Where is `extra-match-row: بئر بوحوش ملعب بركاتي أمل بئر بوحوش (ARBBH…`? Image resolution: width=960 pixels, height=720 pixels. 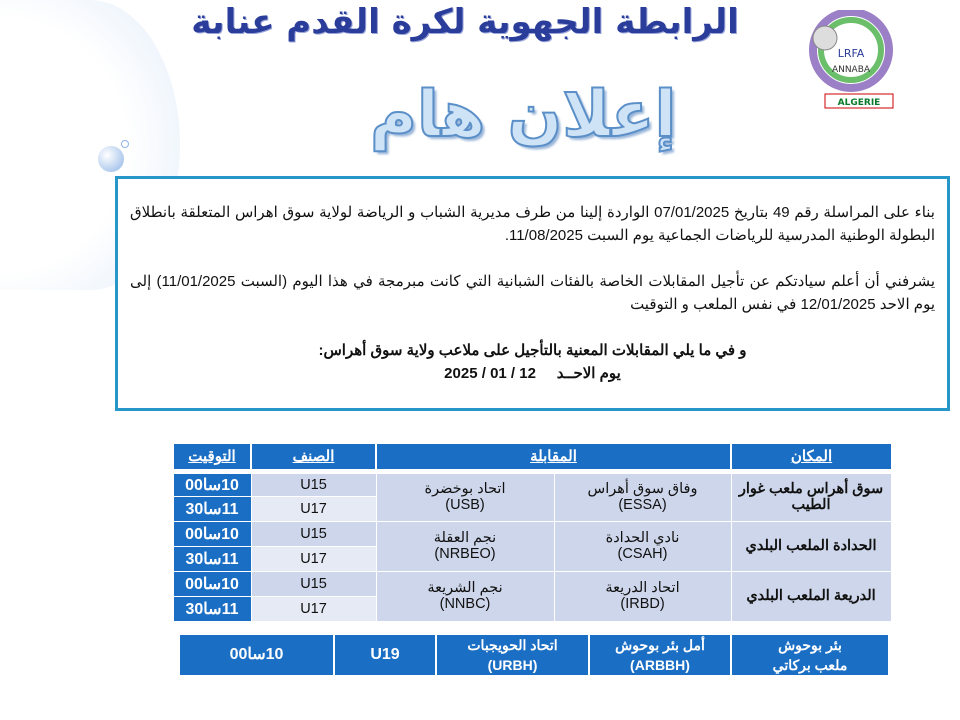
extra-match-row: بئر بوحوش ملعب بركاتي أمل بئر بوحوش (ARBBH… is located at coordinates (534, 655).